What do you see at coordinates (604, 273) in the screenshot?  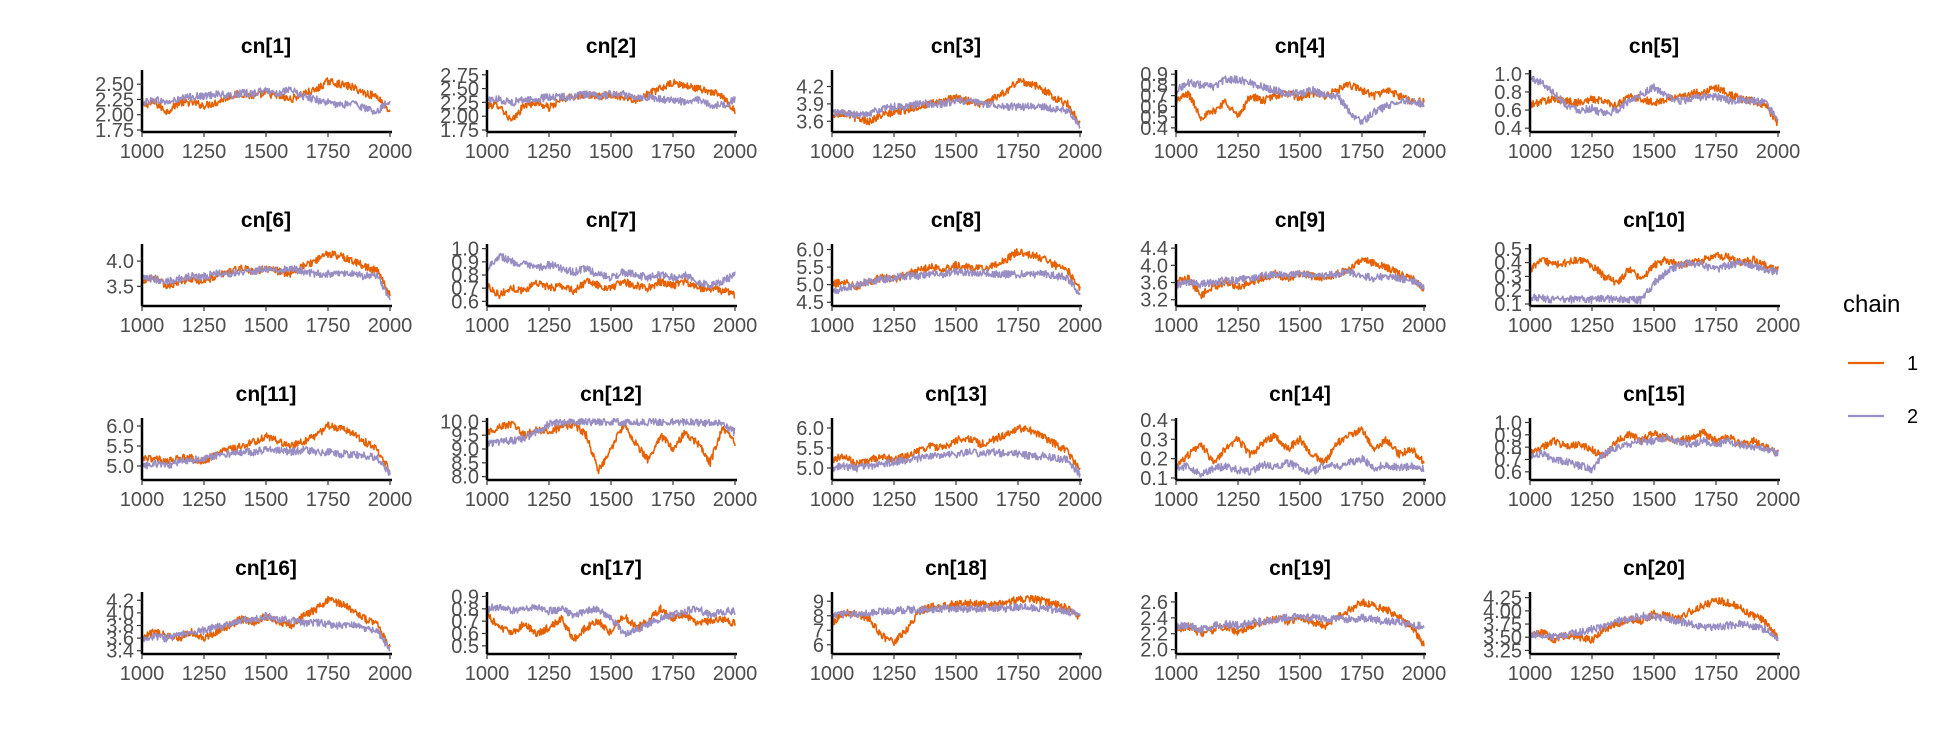 I see `panel-cn[7]: cn[7] 0.60.70.80.91.0 1000 1250 1500 1750 2000` at bounding box center [604, 273].